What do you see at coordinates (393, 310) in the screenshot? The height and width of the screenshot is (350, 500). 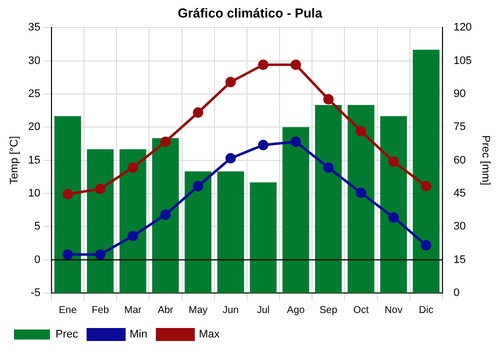 I see `x-tick-label: Nov` at bounding box center [393, 310].